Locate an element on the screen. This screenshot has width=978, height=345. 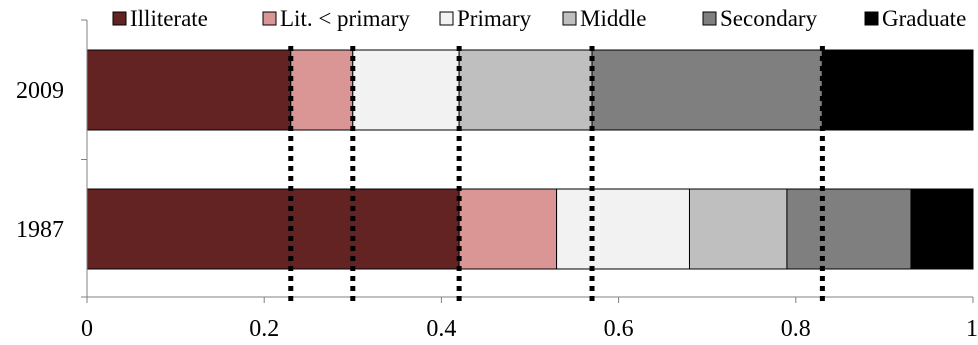
legend-label-primary: Primary is located at coordinates (494, 18).